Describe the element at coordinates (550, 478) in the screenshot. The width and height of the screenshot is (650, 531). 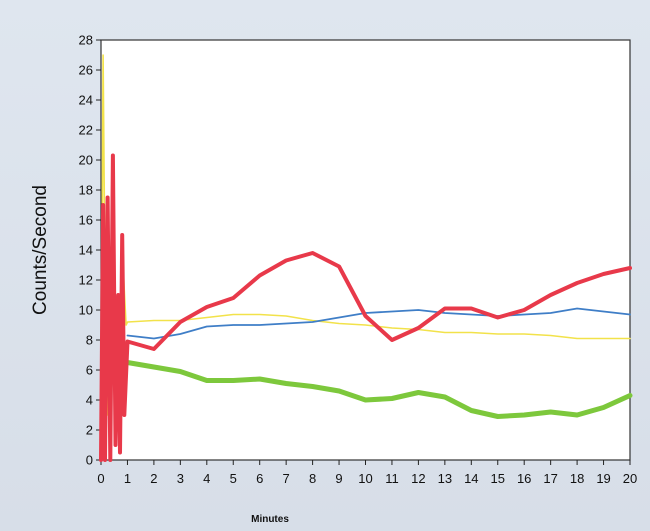
I see `x-tick-label: 17` at that location.